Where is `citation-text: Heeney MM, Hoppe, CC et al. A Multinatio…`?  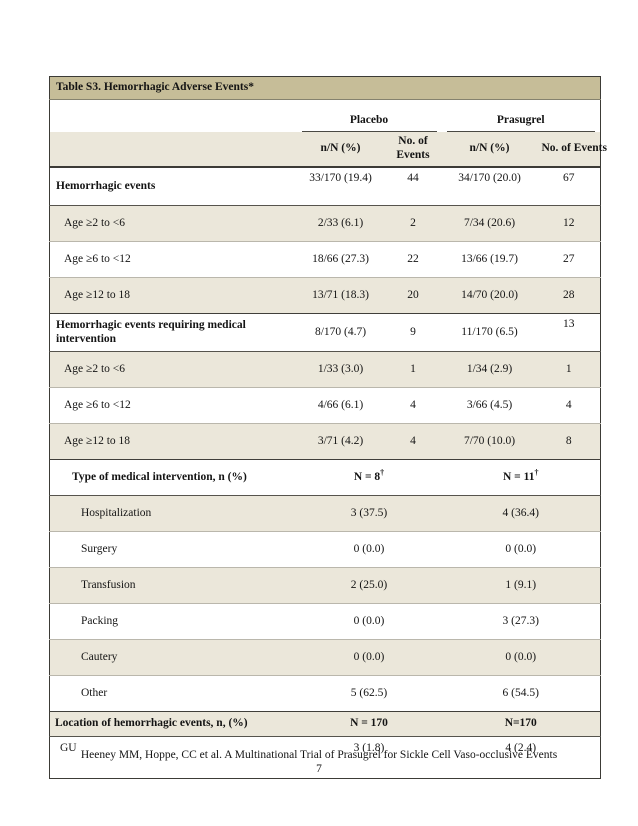
citation-text: Heeney MM, Hoppe, CC et al. A Multinatio… is located at coordinates (319, 755).